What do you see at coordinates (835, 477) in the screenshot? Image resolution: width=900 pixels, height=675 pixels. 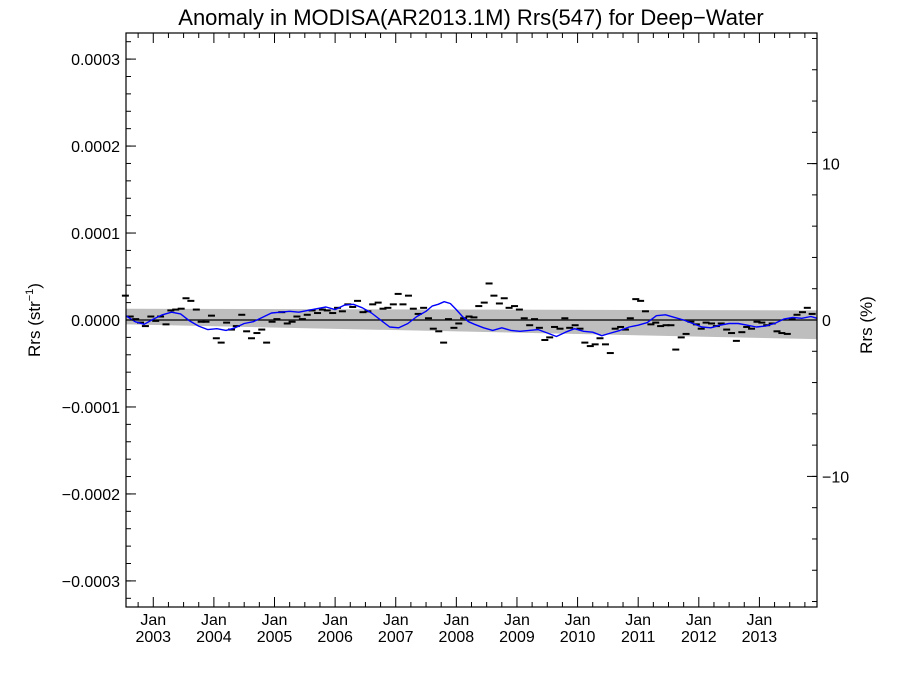 I see `y2-tick-label: −10` at bounding box center [835, 477].